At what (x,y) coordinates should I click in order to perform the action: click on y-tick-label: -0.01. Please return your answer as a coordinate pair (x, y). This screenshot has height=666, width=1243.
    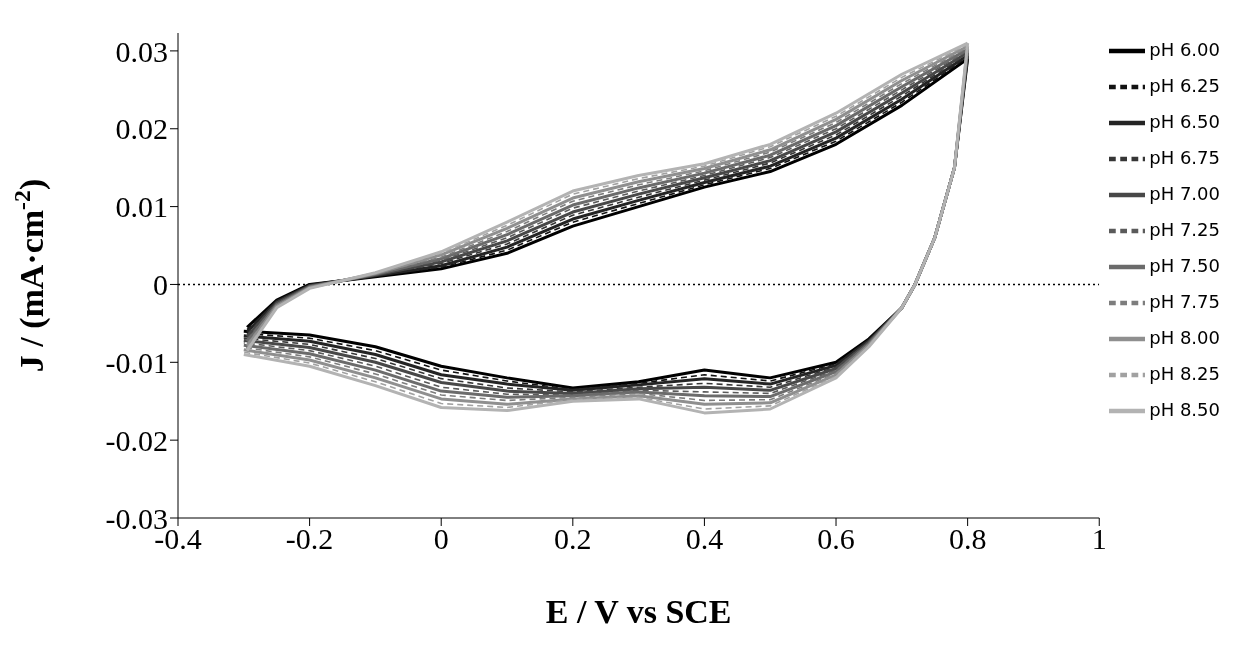
    Looking at the image, I should click on (136, 362).